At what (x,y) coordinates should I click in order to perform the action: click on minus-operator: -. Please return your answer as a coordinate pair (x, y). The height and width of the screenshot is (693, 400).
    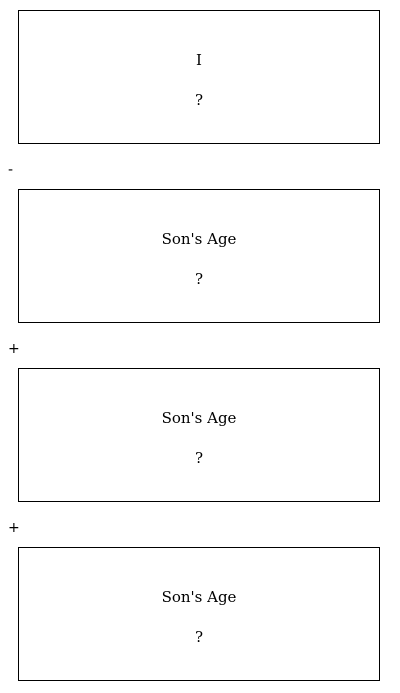
    Looking at the image, I should click on (11, 170).